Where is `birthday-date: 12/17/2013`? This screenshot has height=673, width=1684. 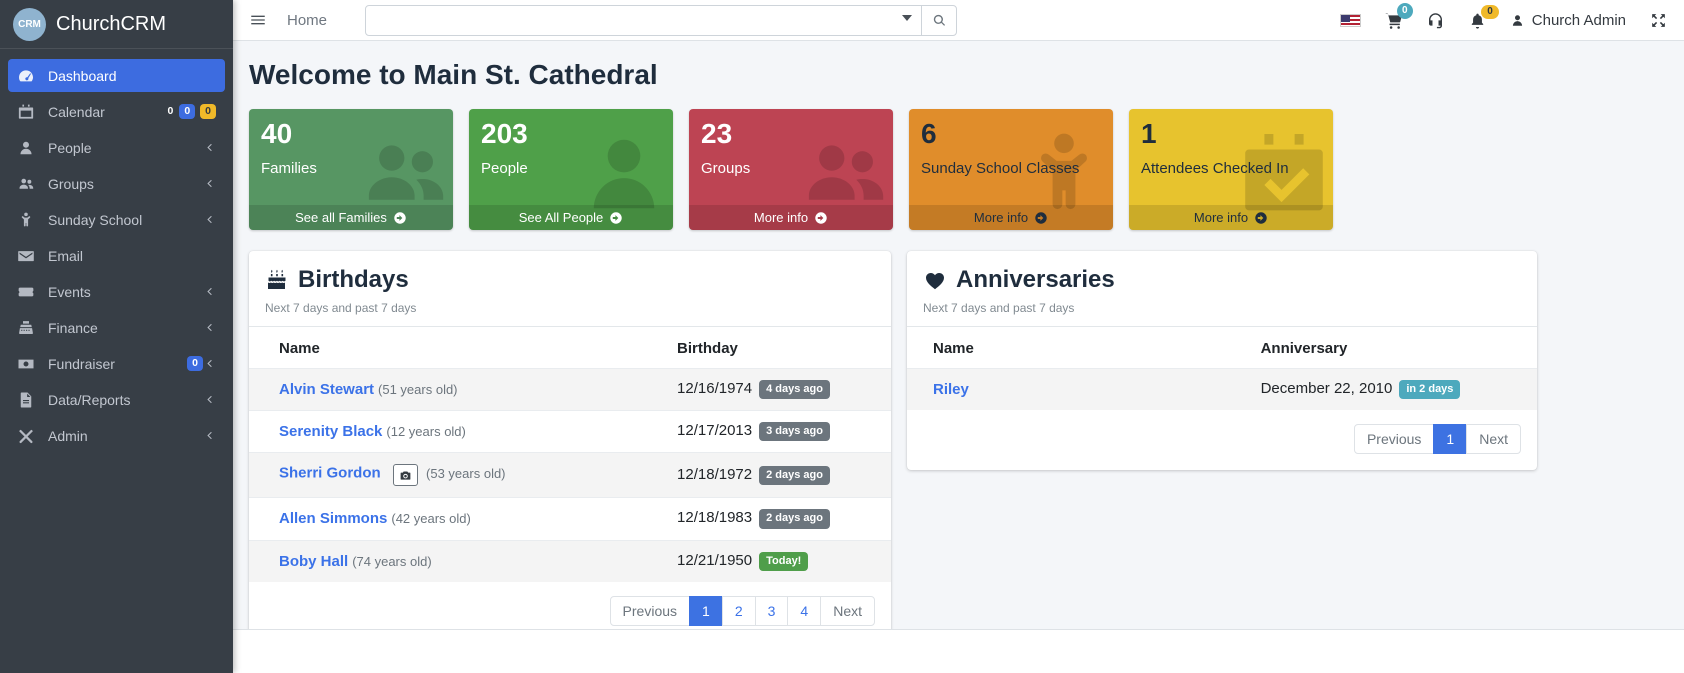
birthday-date: 12/17/2013 is located at coordinates (715, 431).